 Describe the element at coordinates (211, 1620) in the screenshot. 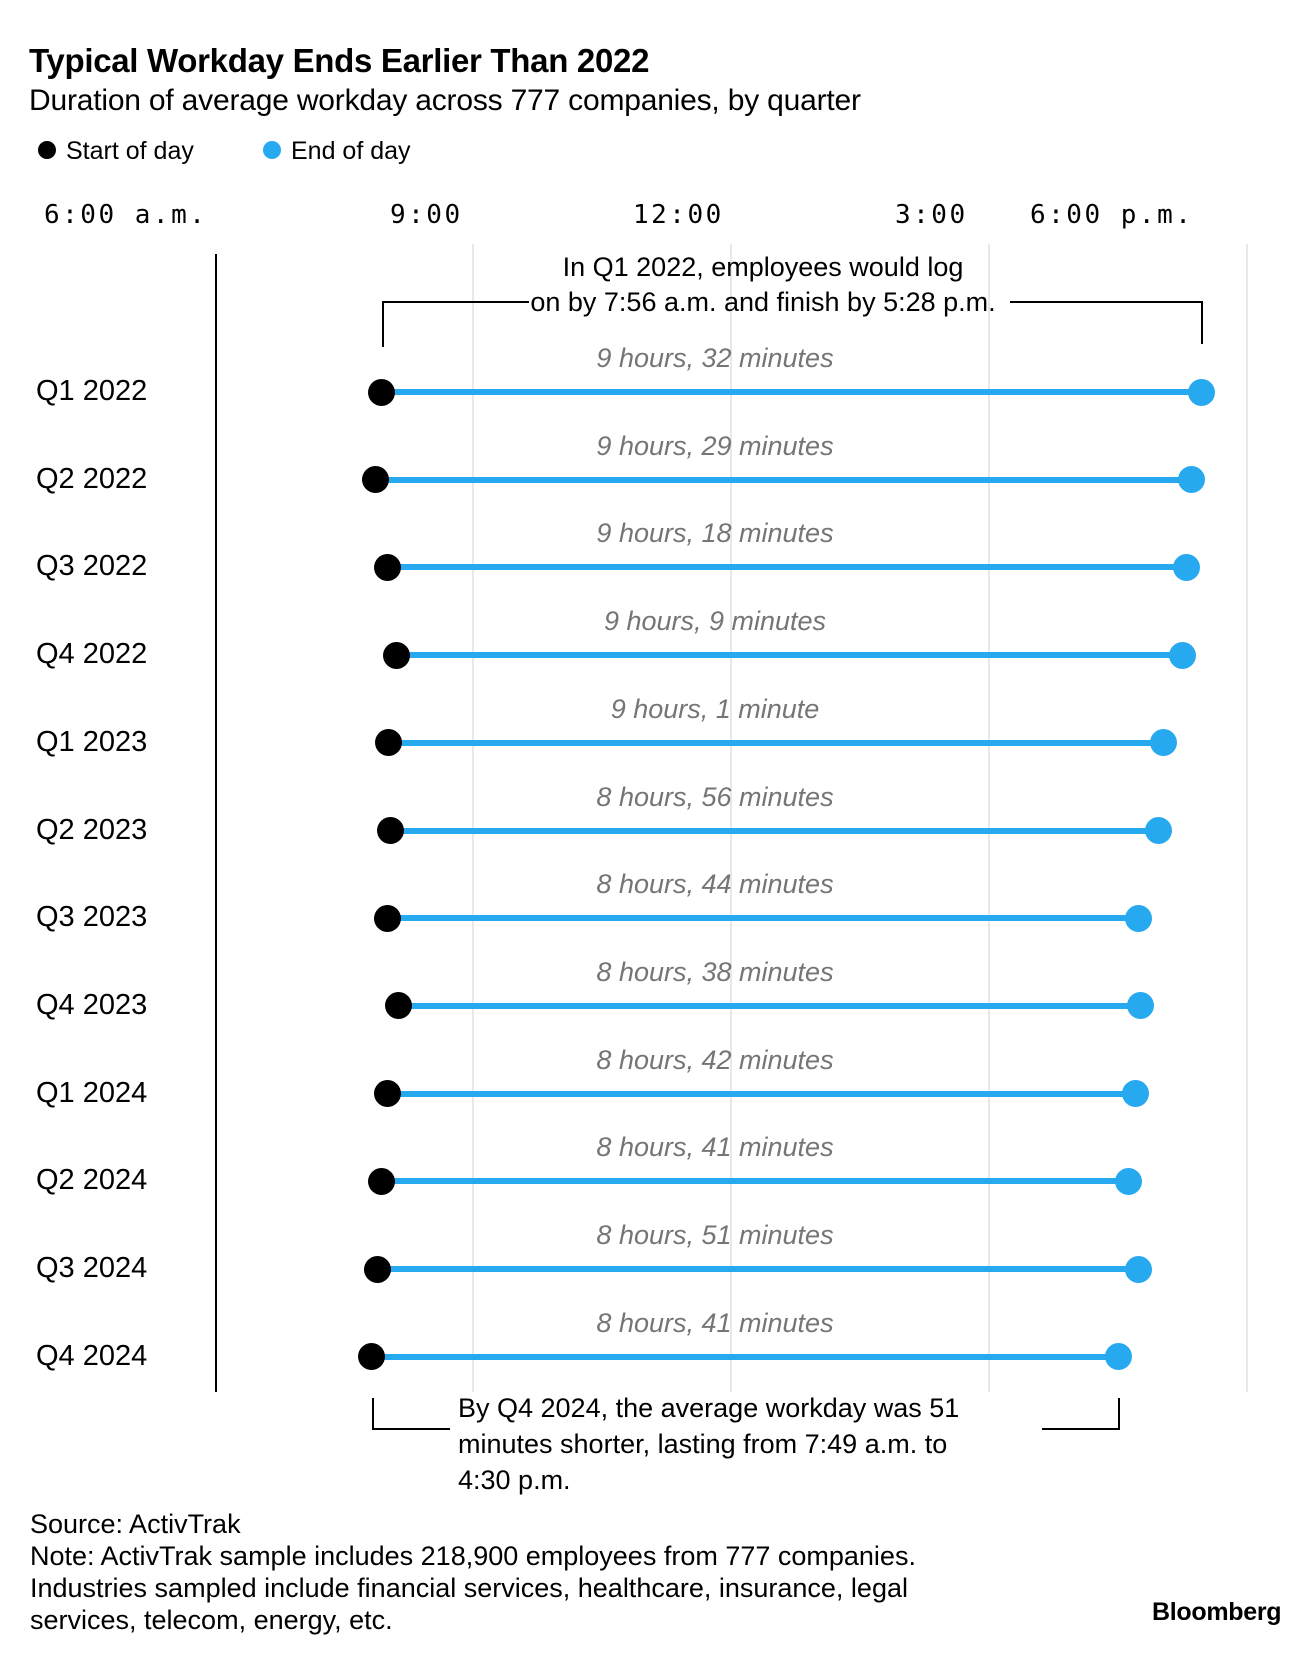

I see `note-line-3: services, telecom, energy, etc.` at that location.